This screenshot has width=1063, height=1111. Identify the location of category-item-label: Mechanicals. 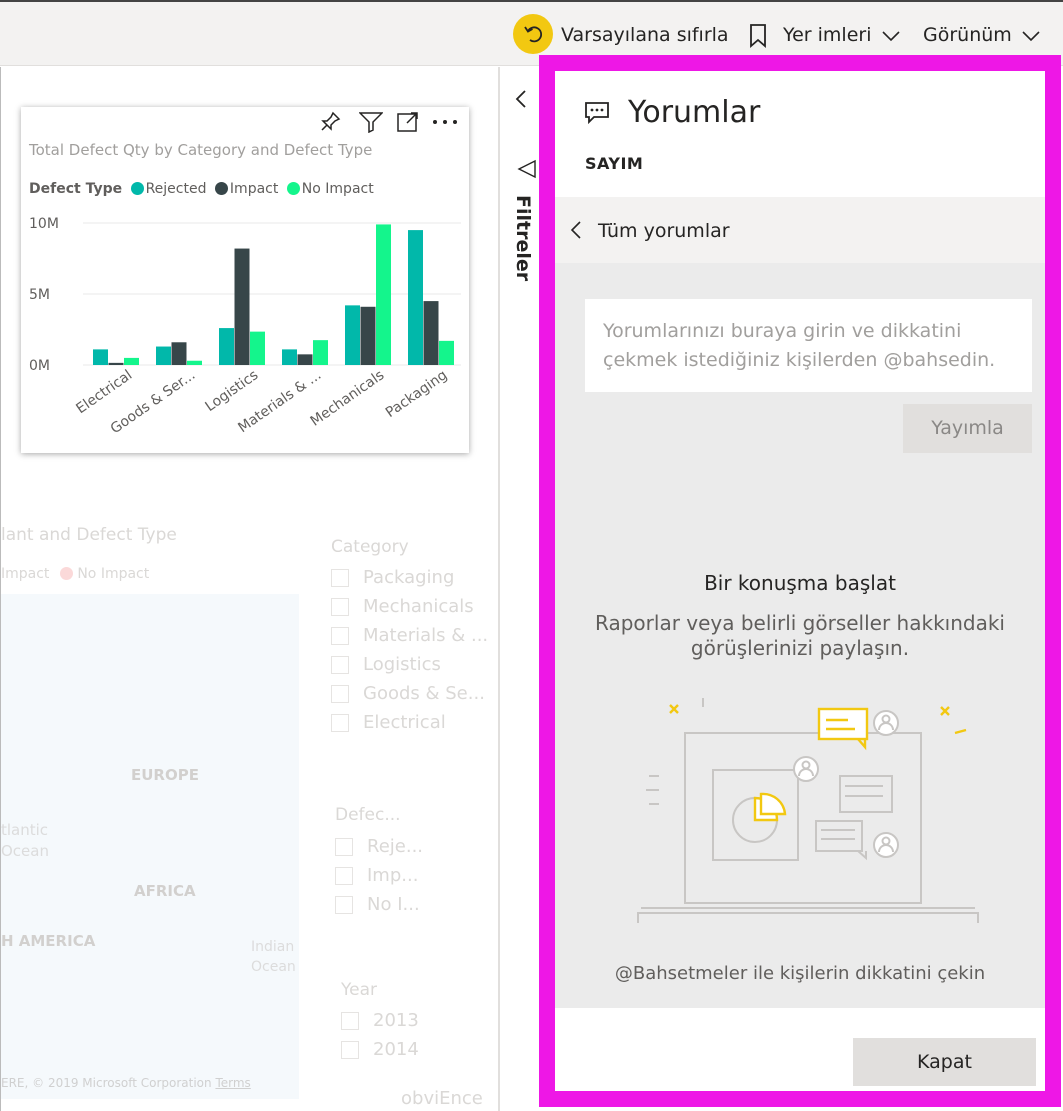
(418, 606).